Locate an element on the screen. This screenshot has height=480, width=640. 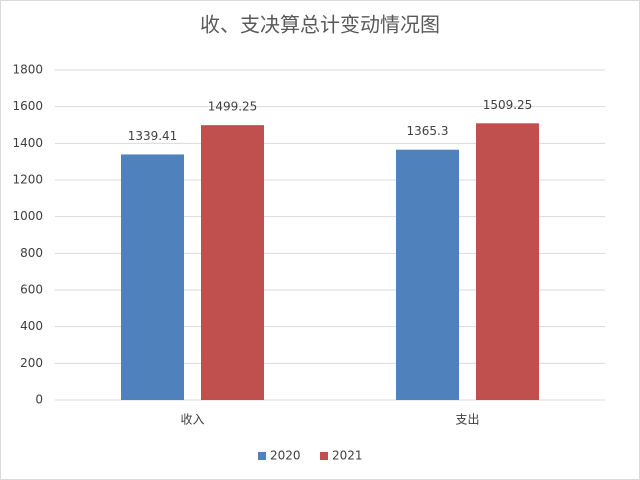
data-label: 1339.41 is located at coordinates (153, 136).